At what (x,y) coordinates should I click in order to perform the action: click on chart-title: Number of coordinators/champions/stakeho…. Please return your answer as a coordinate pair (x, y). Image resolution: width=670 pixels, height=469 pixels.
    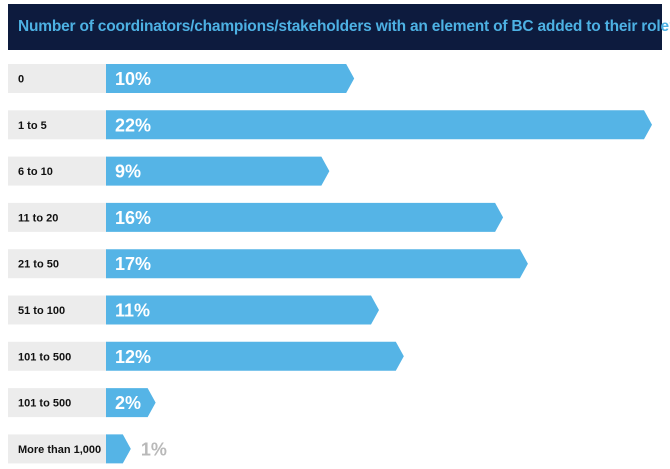
    Looking at the image, I should click on (344, 26).